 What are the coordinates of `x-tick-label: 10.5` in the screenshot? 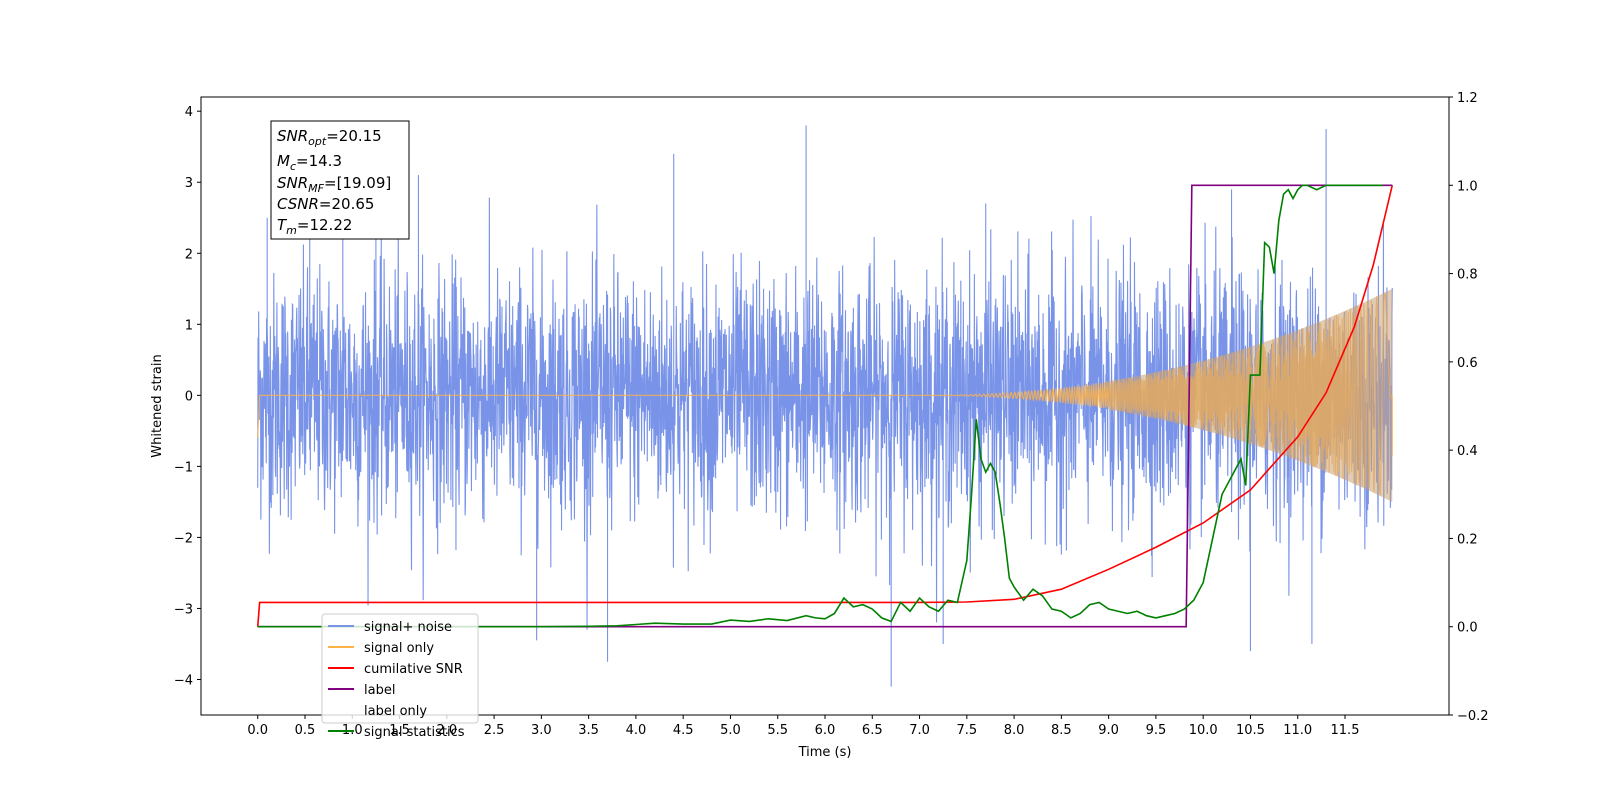 It's located at (1250, 730).